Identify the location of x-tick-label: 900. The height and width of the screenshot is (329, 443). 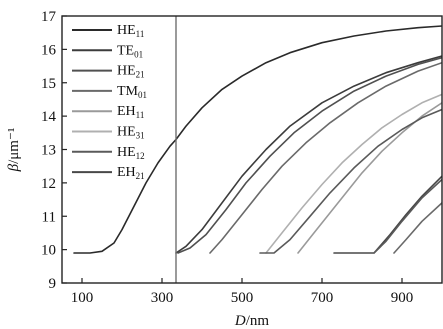
(402, 298).